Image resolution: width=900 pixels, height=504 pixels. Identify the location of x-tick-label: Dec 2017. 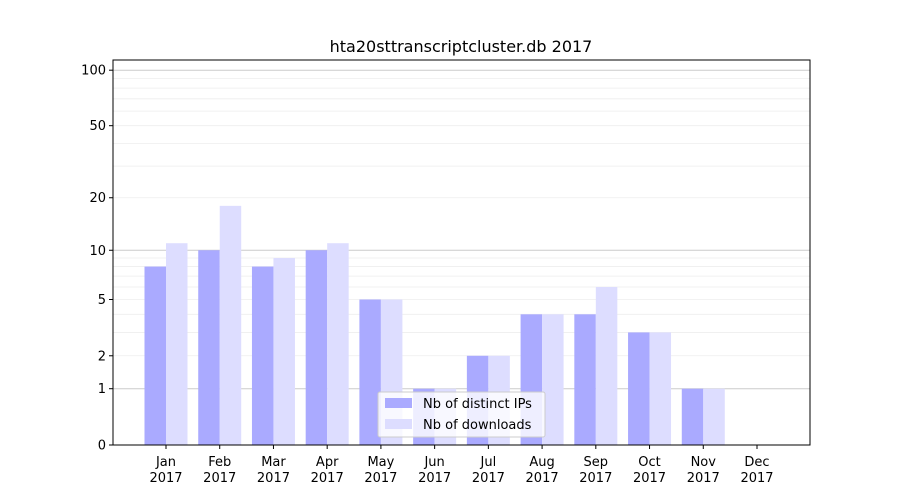
(756, 470).